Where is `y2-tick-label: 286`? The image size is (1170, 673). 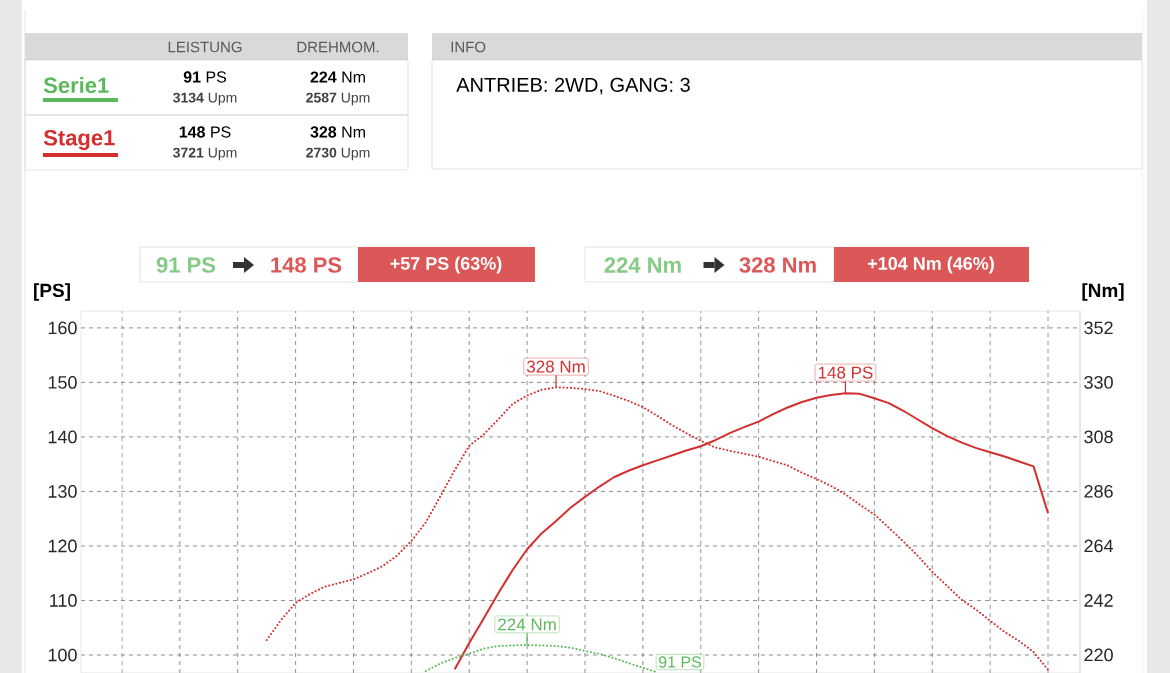
y2-tick-label: 286 is located at coordinates (1098, 491).